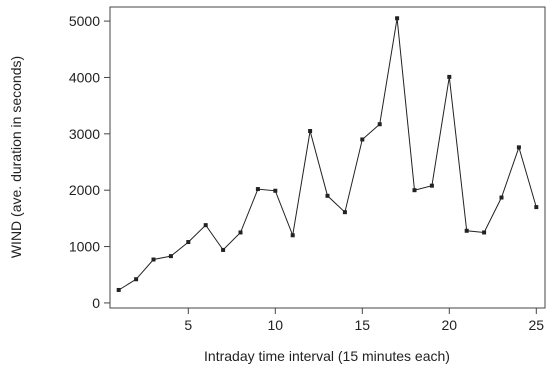  What do you see at coordinates (537, 325) in the screenshot?
I see `x-tick-label: 25` at bounding box center [537, 325].